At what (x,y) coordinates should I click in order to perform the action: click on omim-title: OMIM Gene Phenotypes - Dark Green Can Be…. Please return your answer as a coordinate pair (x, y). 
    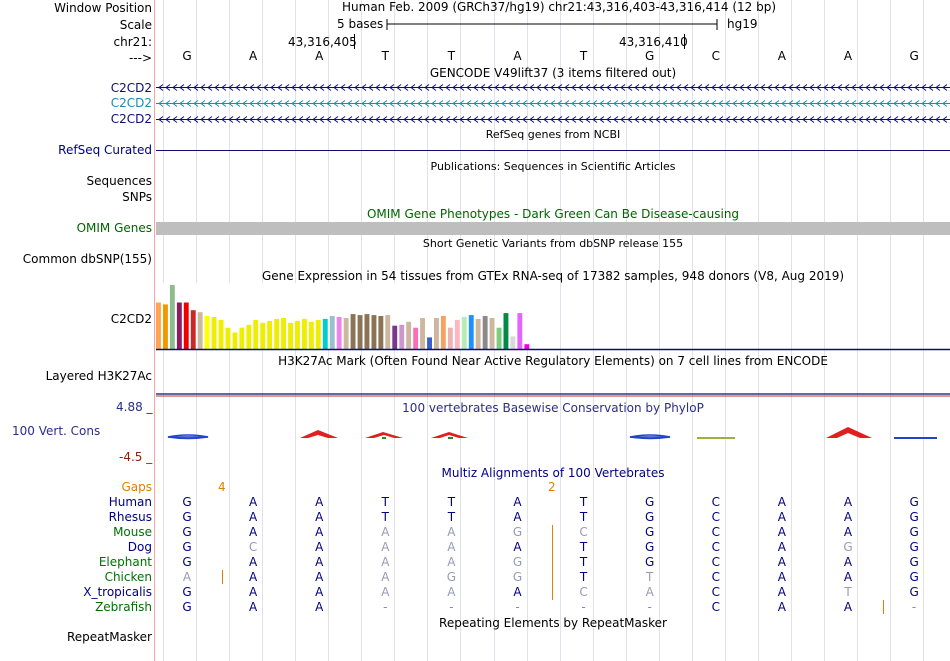
    Looking at the image, I should click on (553, 214).